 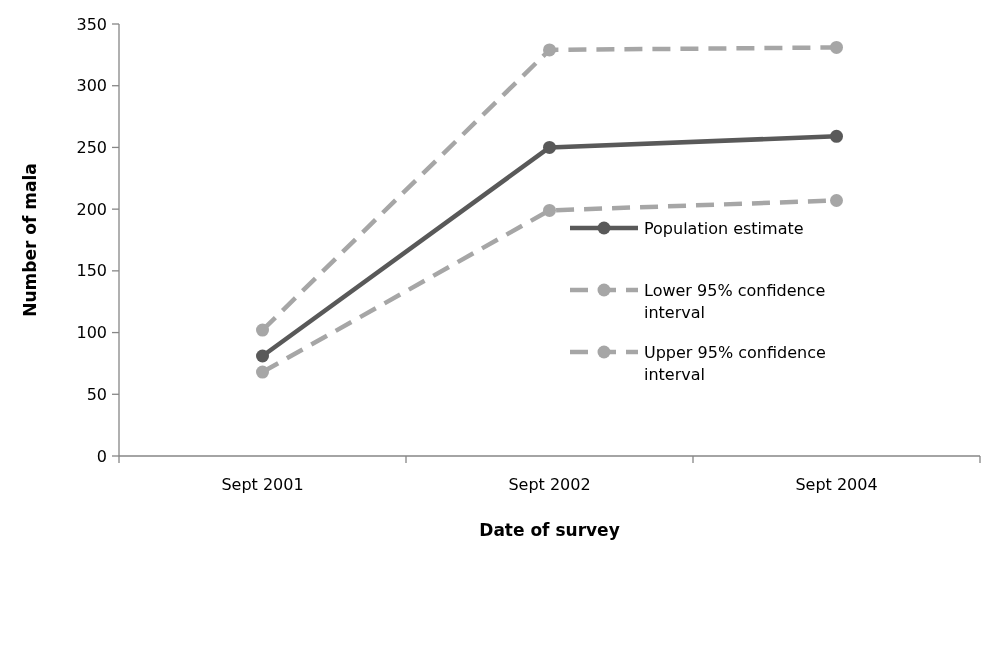 What do you see at coordinates (96, 394) in the screenshot?
I see `y-tick-label: 50` at bounding box center [96, 394].